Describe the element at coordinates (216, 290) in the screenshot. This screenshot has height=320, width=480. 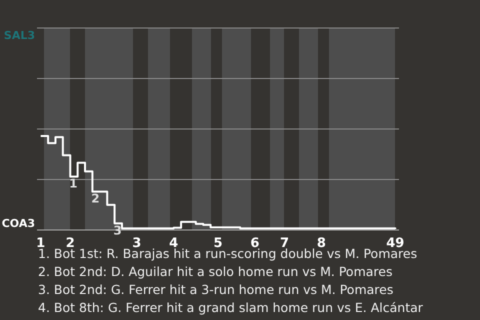
I see `text: 3. Bot 2nd: G. Ferrer hit a 3-run home run vs M. Pomares` at that location.